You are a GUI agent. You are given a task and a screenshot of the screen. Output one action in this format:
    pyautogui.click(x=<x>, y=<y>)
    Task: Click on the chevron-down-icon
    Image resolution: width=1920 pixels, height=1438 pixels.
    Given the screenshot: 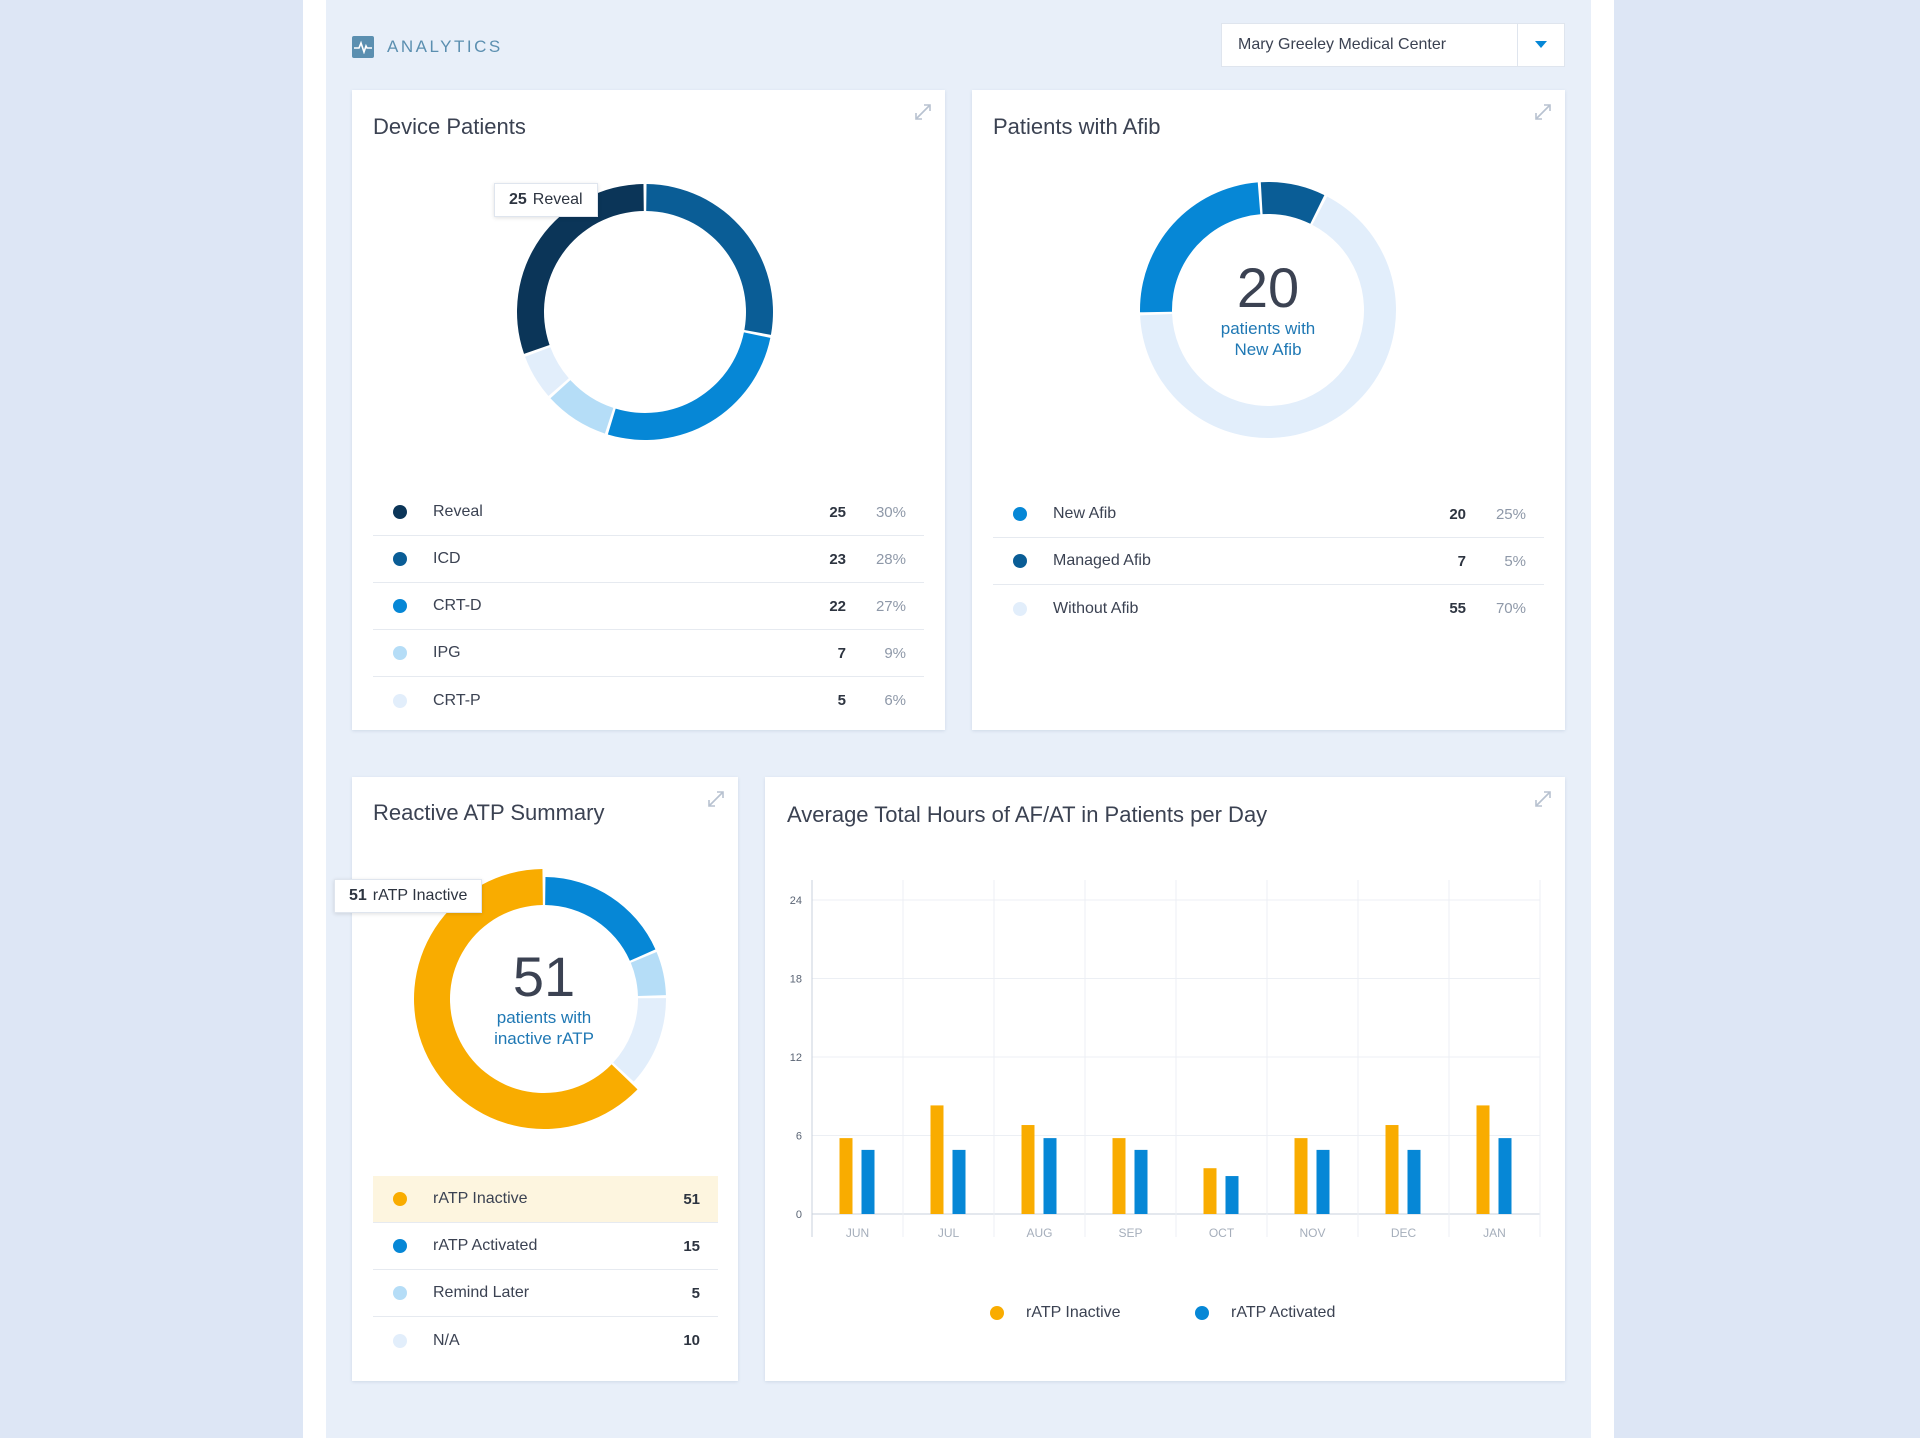 What is the action you would take?
    pyautogui.click(x=1541, y=44)
    